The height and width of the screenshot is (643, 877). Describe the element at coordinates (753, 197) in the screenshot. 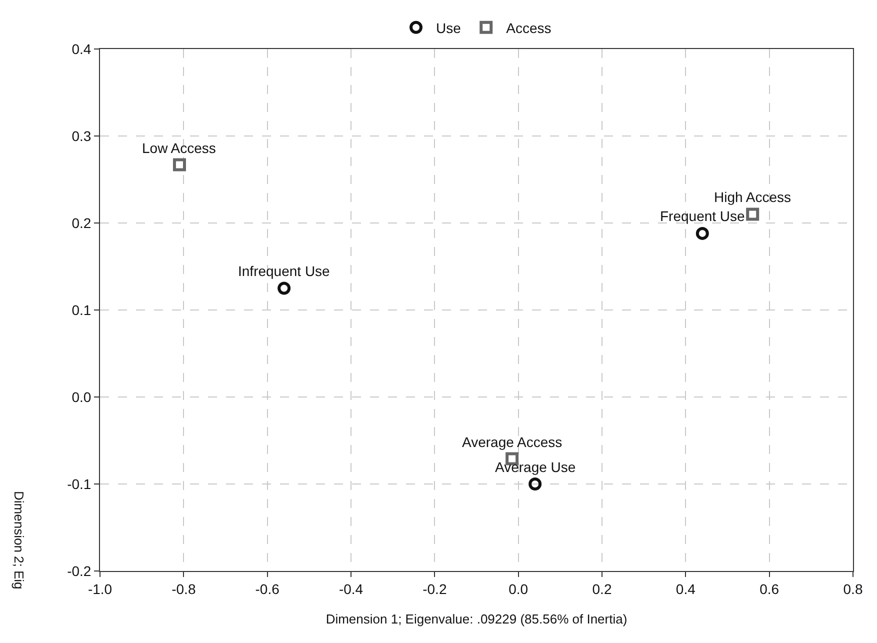

I see `annotation: High Access` at that location.